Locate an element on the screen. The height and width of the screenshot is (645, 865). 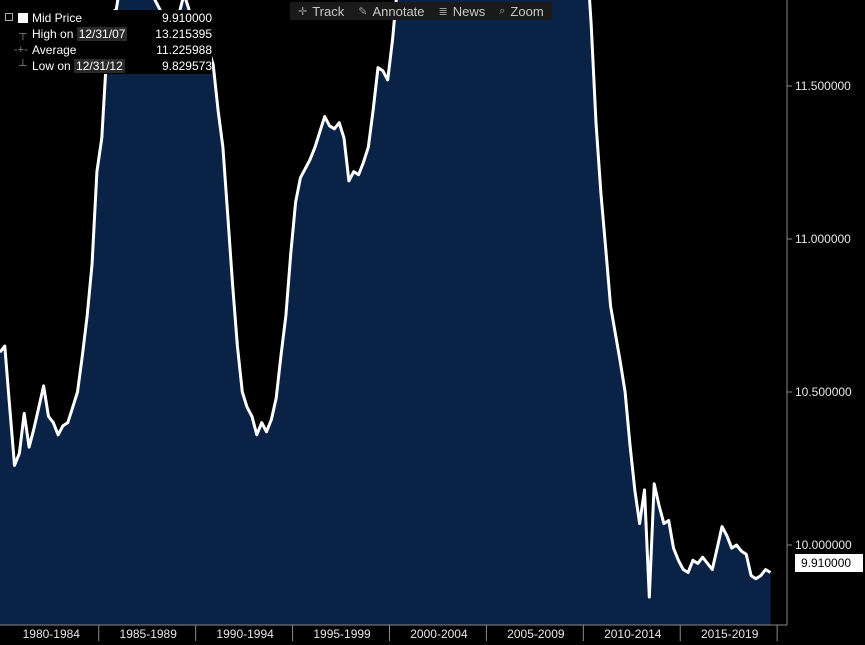
legend-row-average: -+- Average 11.225988 is located at coordinates (107, 50).